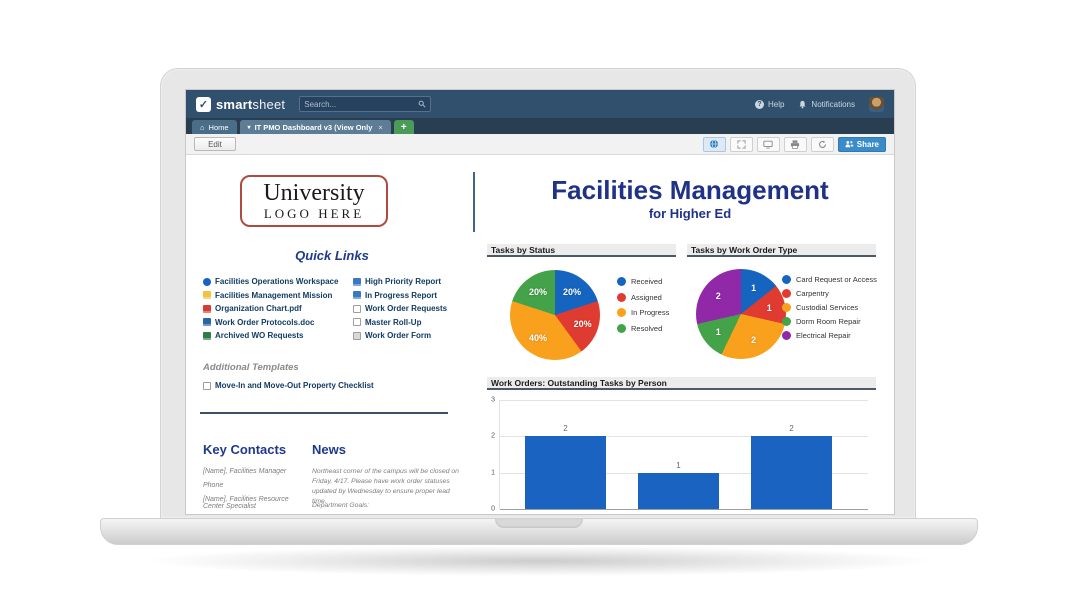 The image size is (1080, 608). What do you see at coordinates (849, 144) in the screenshot?
I see `people-icon` at bounding box center [849, 144].